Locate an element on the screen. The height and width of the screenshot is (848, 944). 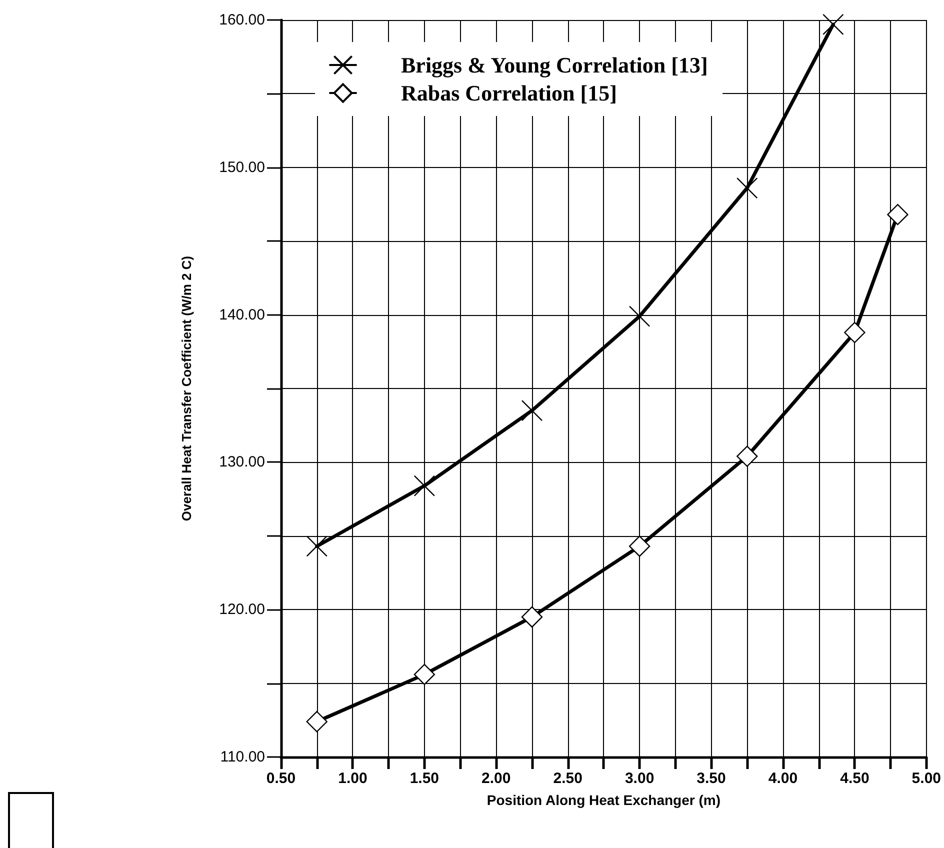
x-tick-label: 3.50 is located at coordinates (711, 778).